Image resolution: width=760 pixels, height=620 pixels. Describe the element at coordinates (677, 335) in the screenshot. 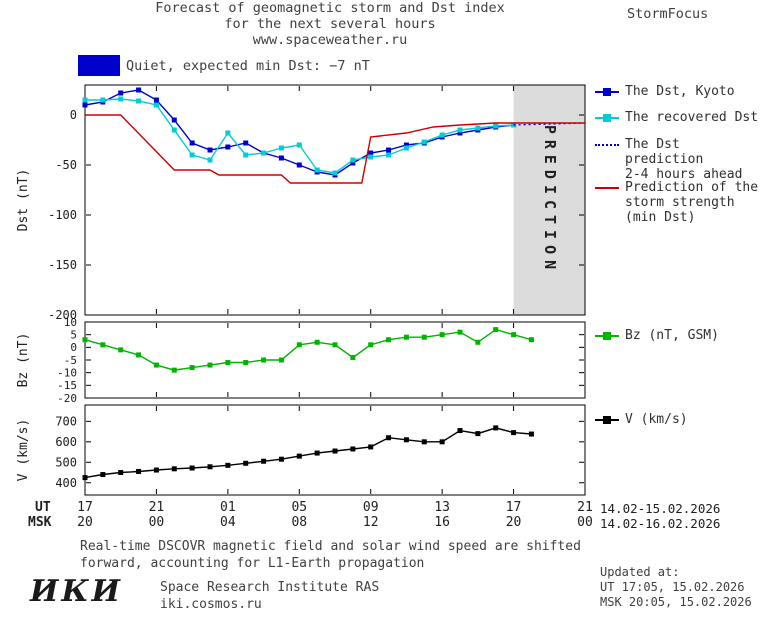

I see `legend-item: Bz (nT, GSM)` at that location.